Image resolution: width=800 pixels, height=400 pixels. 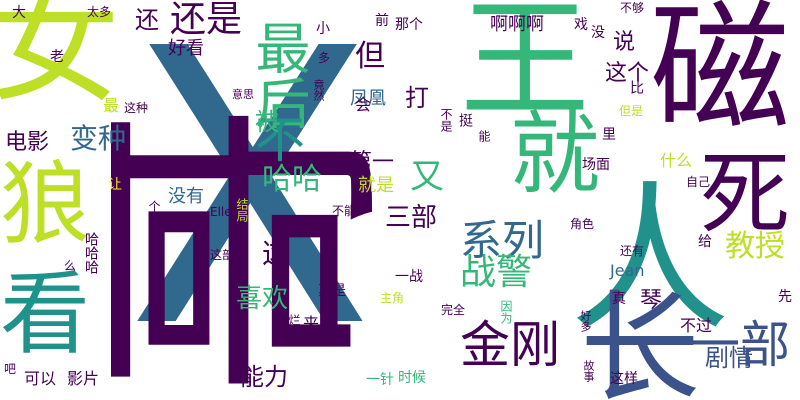 I want to click on cloud-word: 又, so click(x=427, y=177).